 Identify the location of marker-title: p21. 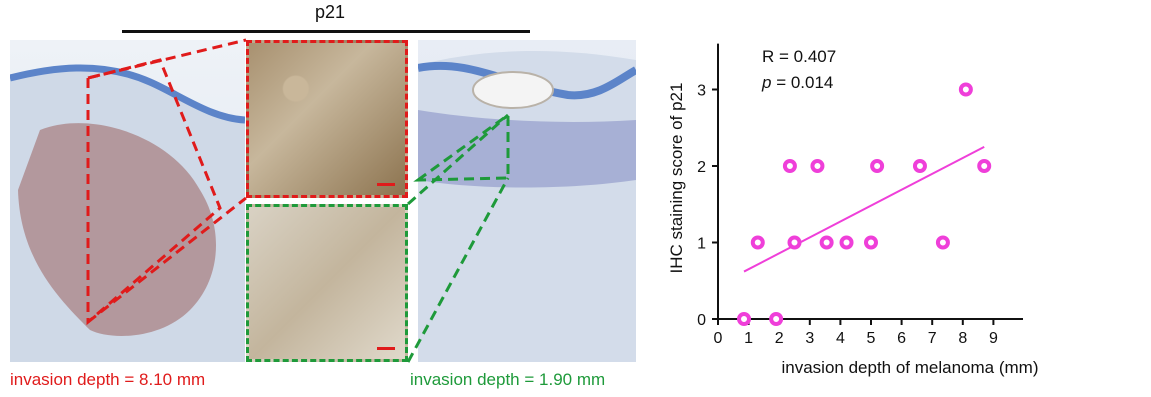
(330, 12).